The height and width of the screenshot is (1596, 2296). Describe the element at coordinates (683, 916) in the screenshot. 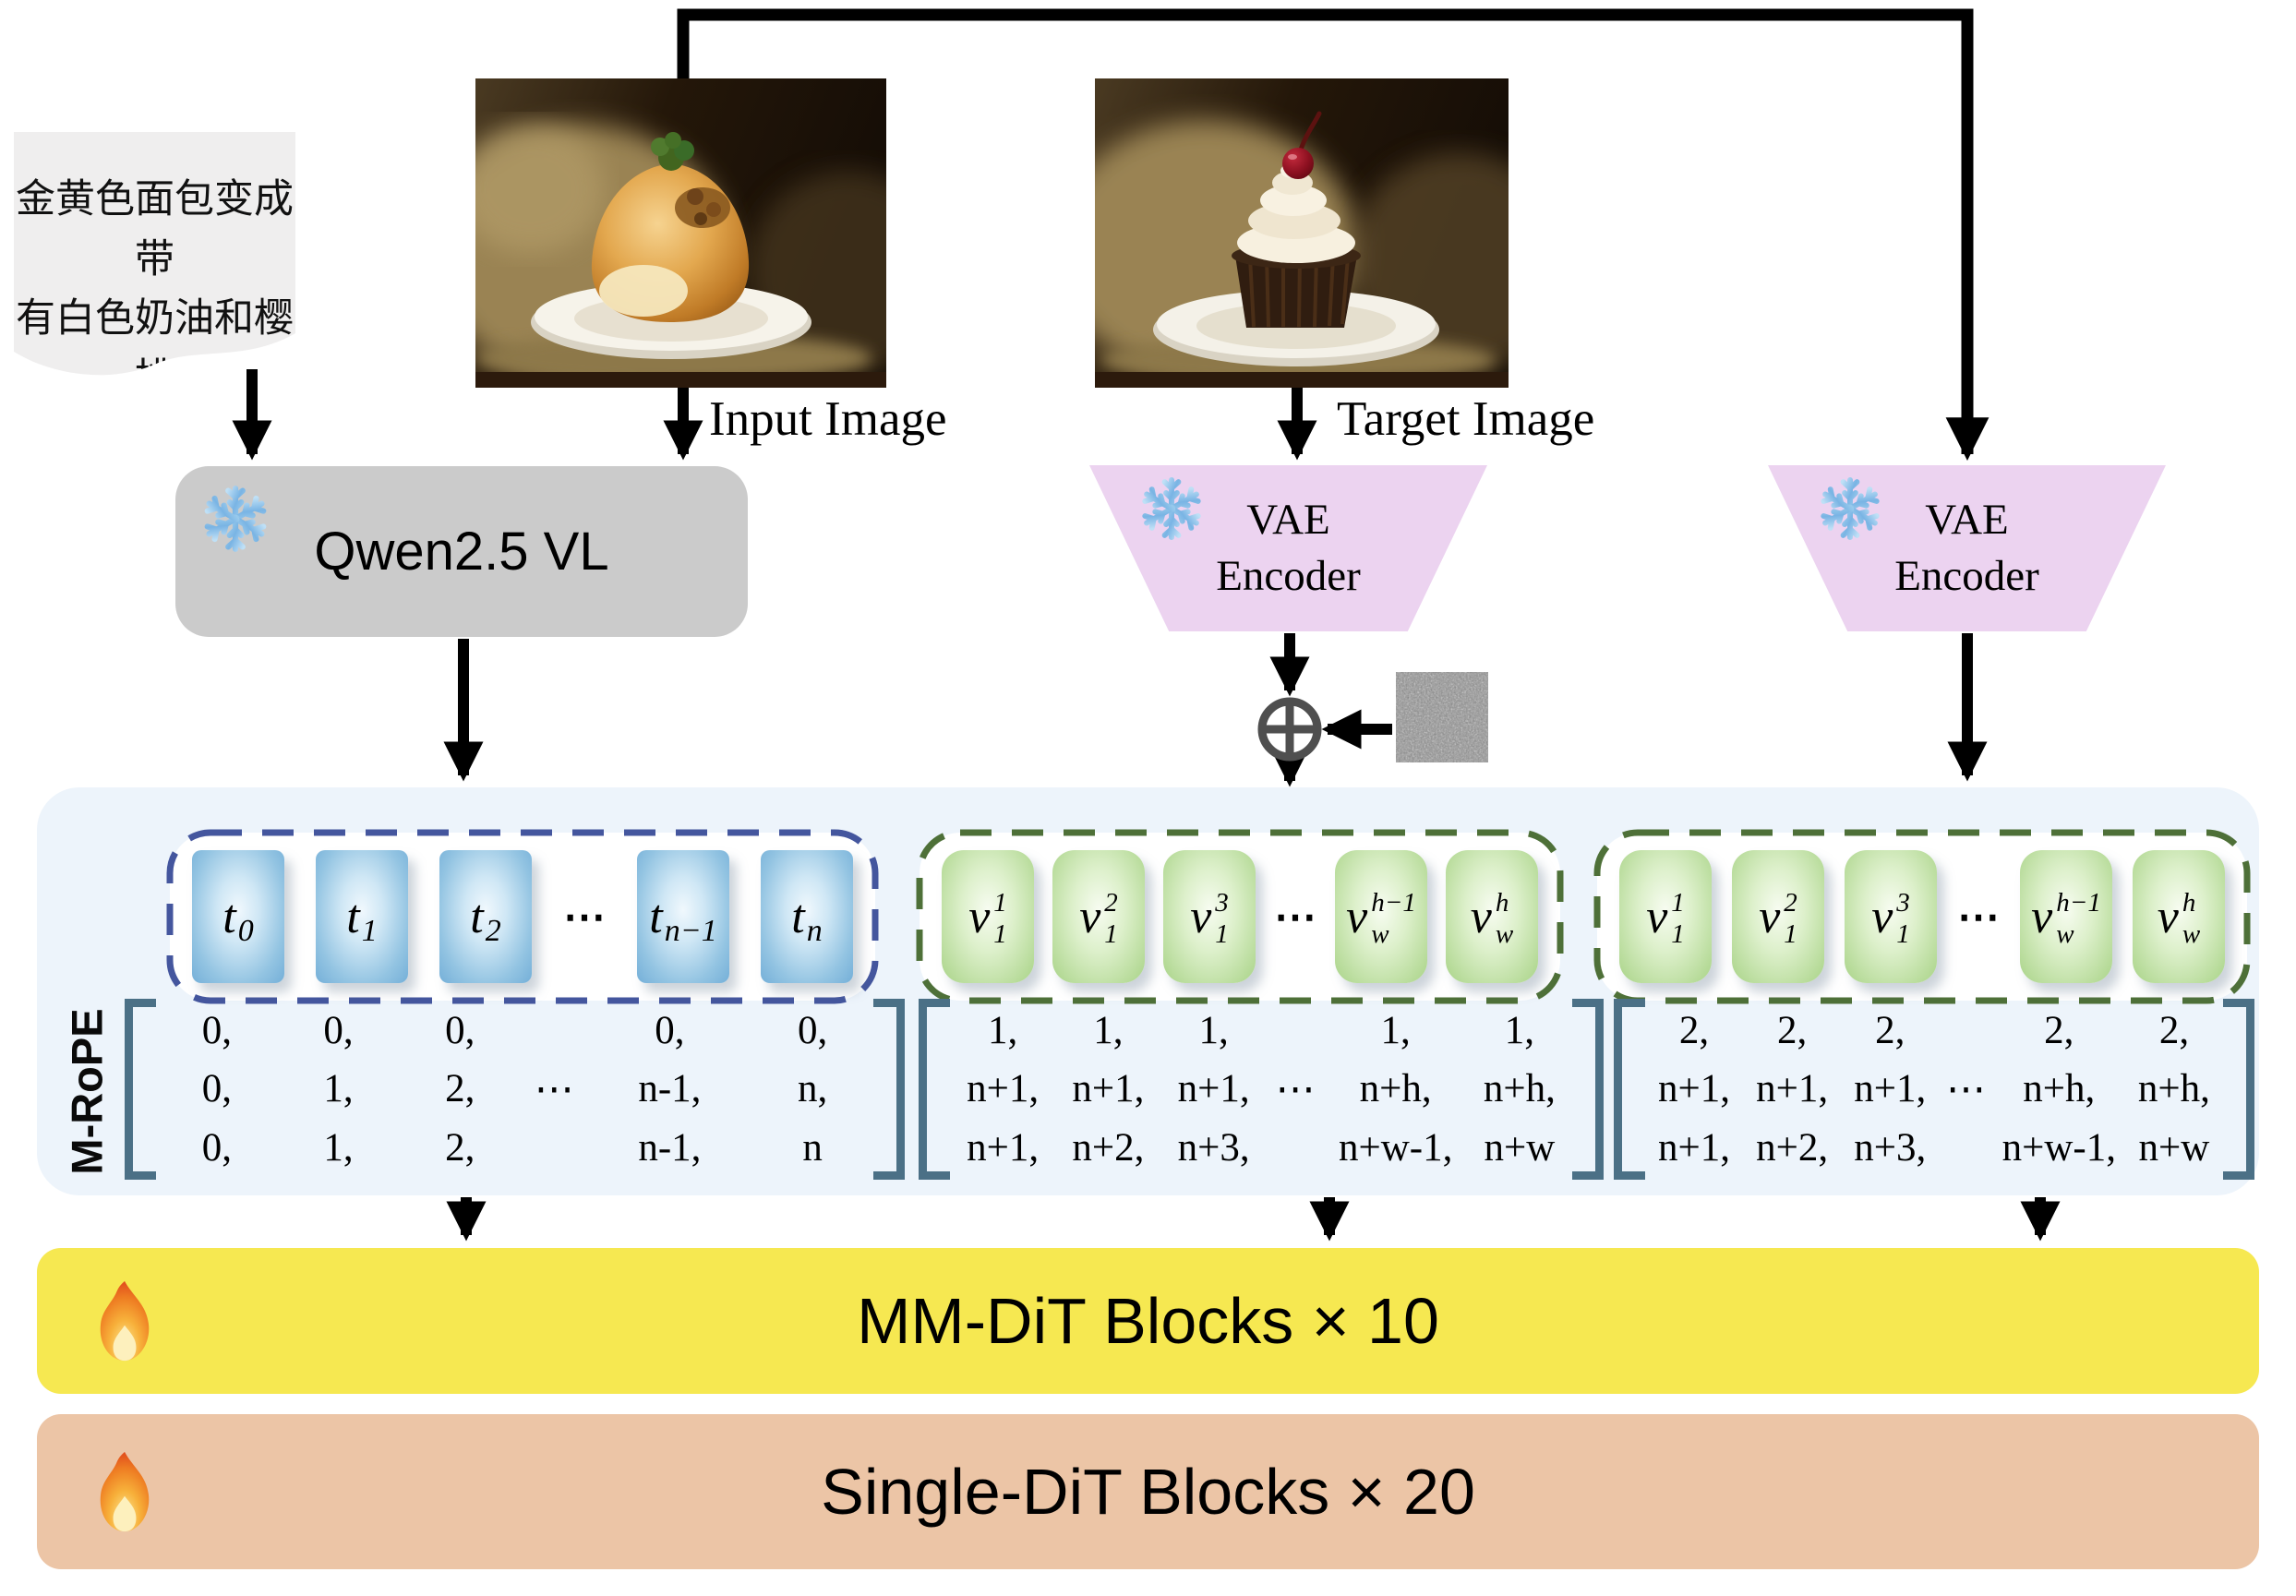

I see `text-token: t n−1` at that location.